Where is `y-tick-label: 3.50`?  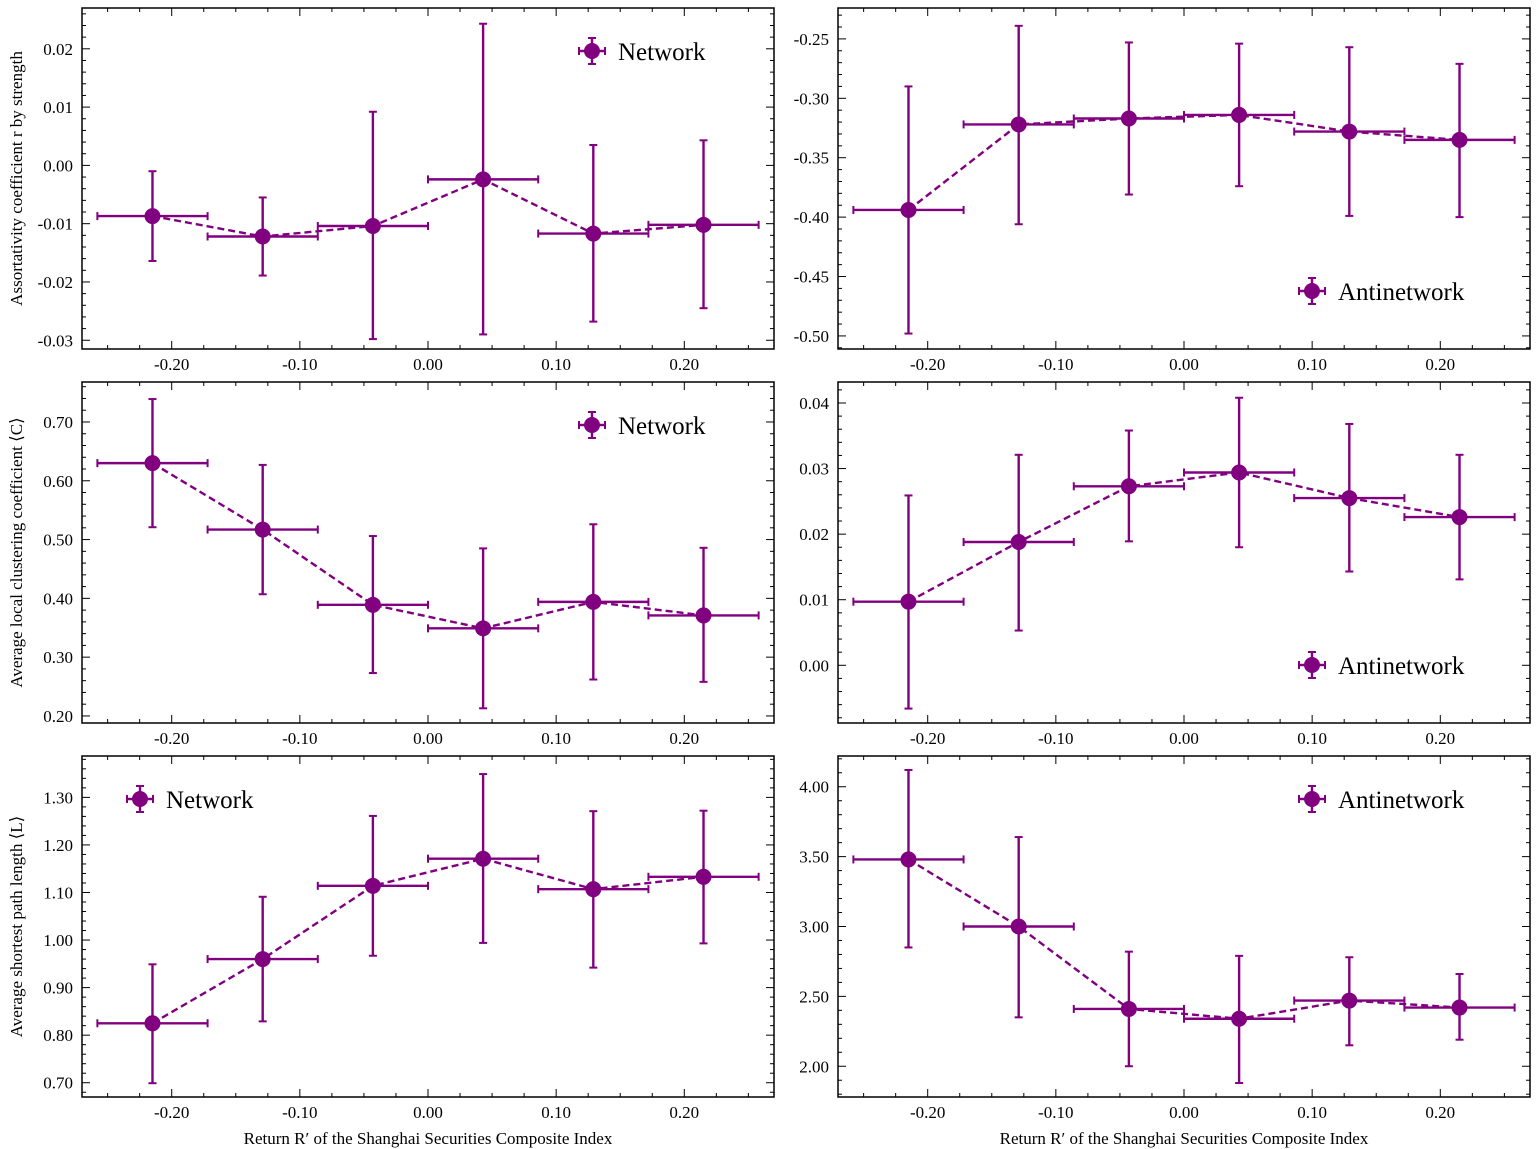 y-tick-label: 3.50 is located at coordinates (814, 857).